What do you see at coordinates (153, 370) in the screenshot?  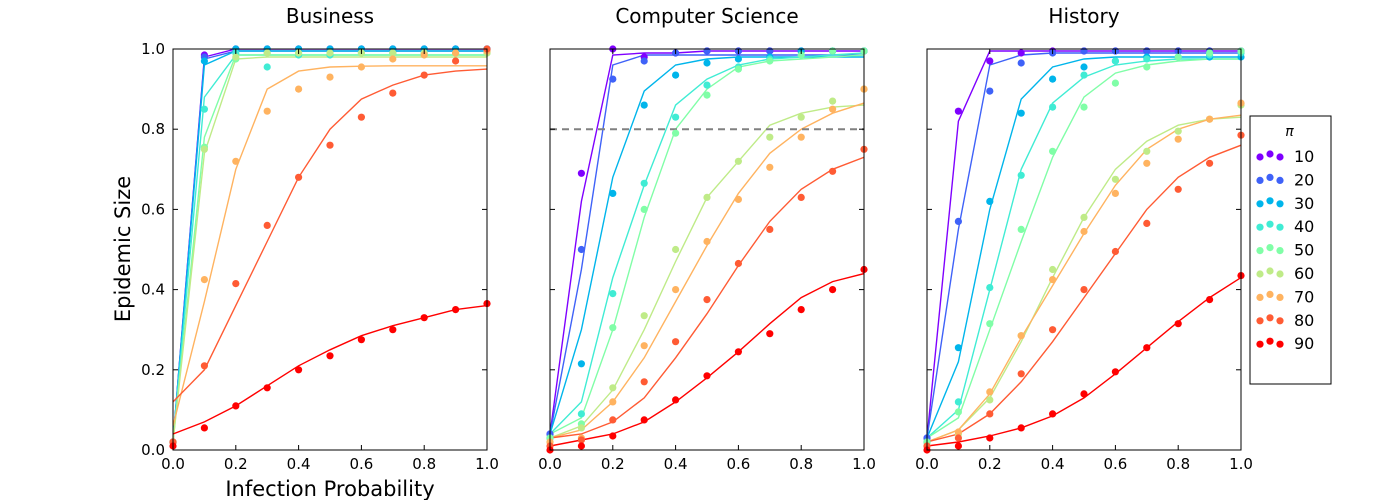 I see `y-tick-label: 0.2` at bounding box center [153, 370].